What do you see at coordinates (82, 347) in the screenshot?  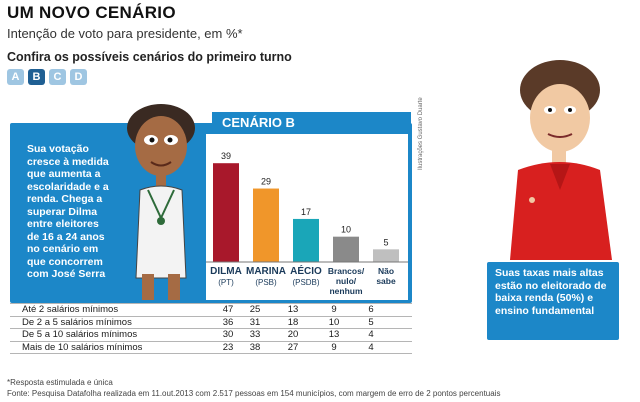 I see `table-row-label: Mais de 10 salários mínimos` at bounding box center [82, 347].